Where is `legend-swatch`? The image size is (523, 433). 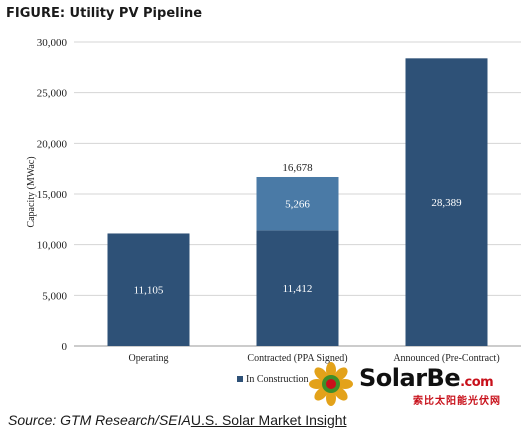
legend-swatch is located at coordinates (240, 379).